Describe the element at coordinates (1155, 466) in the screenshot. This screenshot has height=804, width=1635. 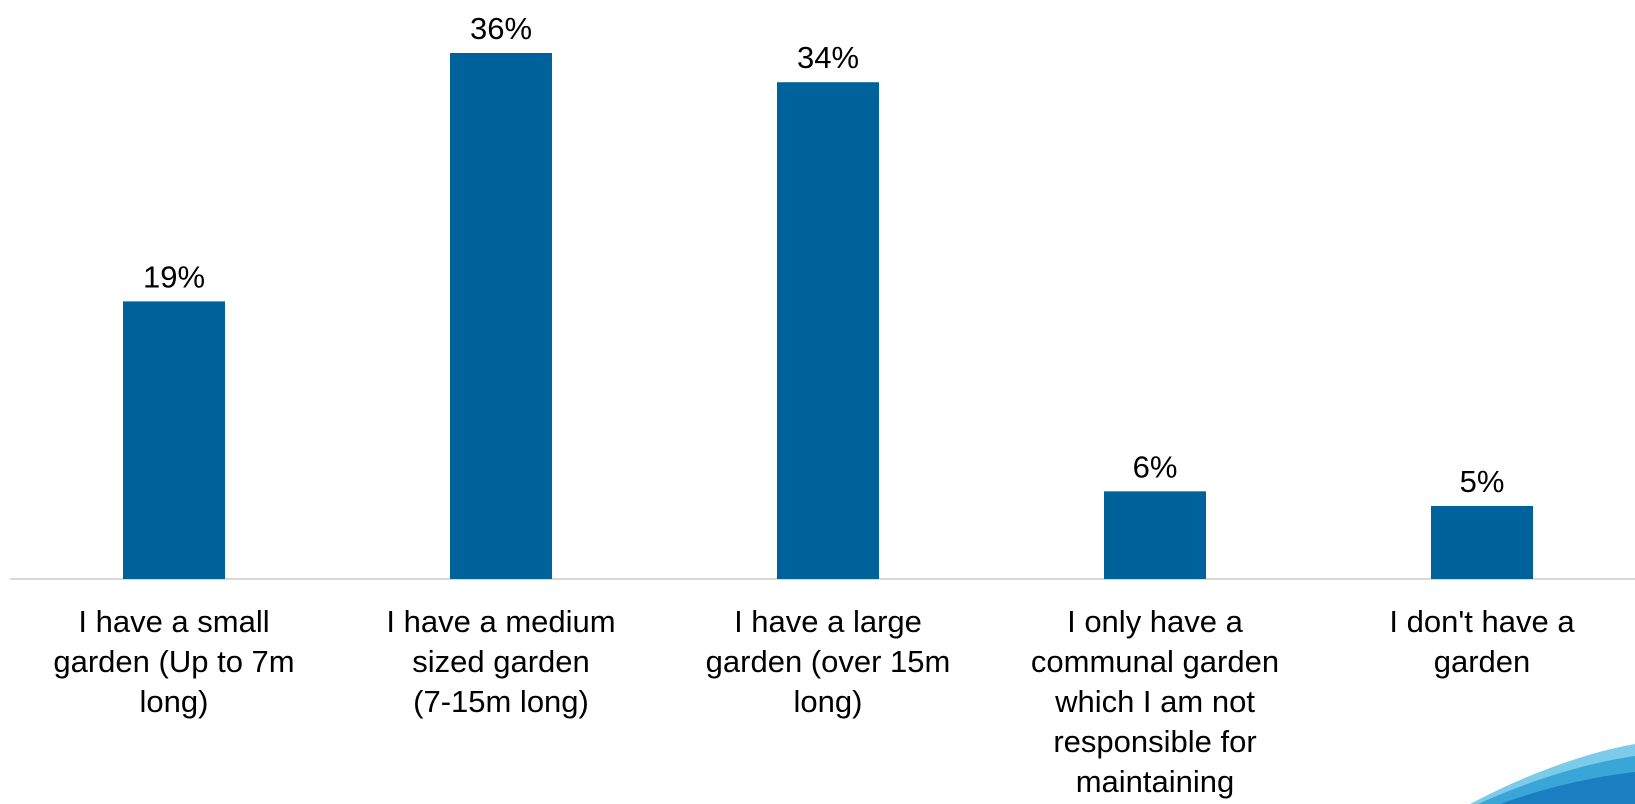
I see `data-label-4: 6%` at that location.